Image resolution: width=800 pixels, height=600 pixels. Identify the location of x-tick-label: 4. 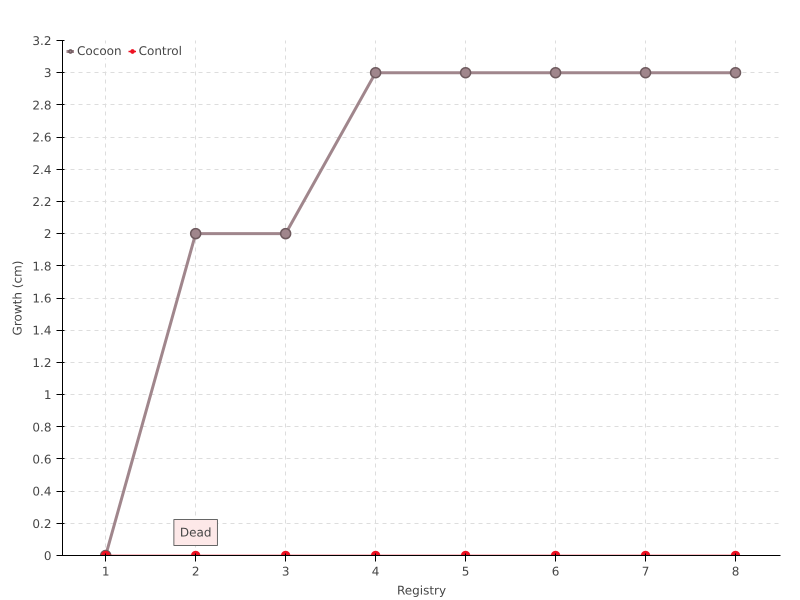
(376, 571).